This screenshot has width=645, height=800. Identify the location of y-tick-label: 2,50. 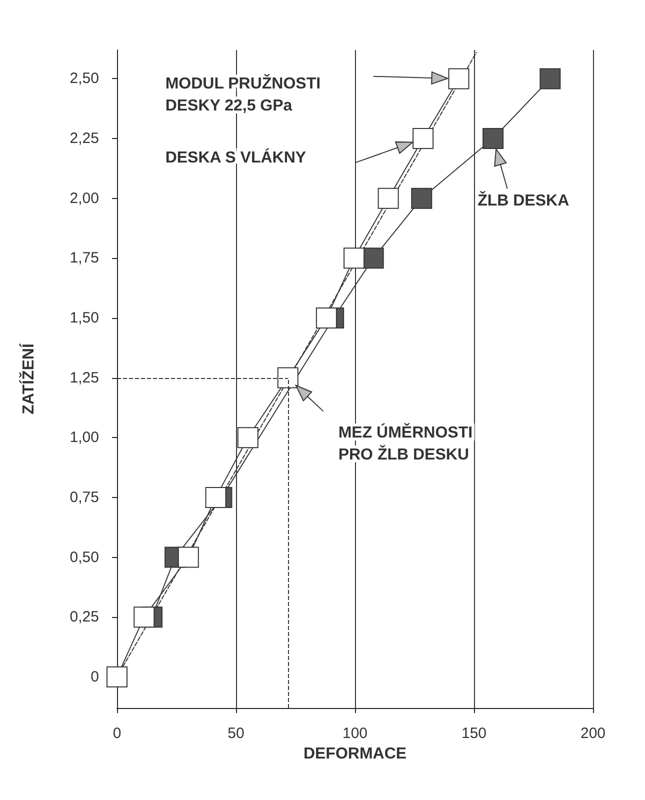
(84, 79).